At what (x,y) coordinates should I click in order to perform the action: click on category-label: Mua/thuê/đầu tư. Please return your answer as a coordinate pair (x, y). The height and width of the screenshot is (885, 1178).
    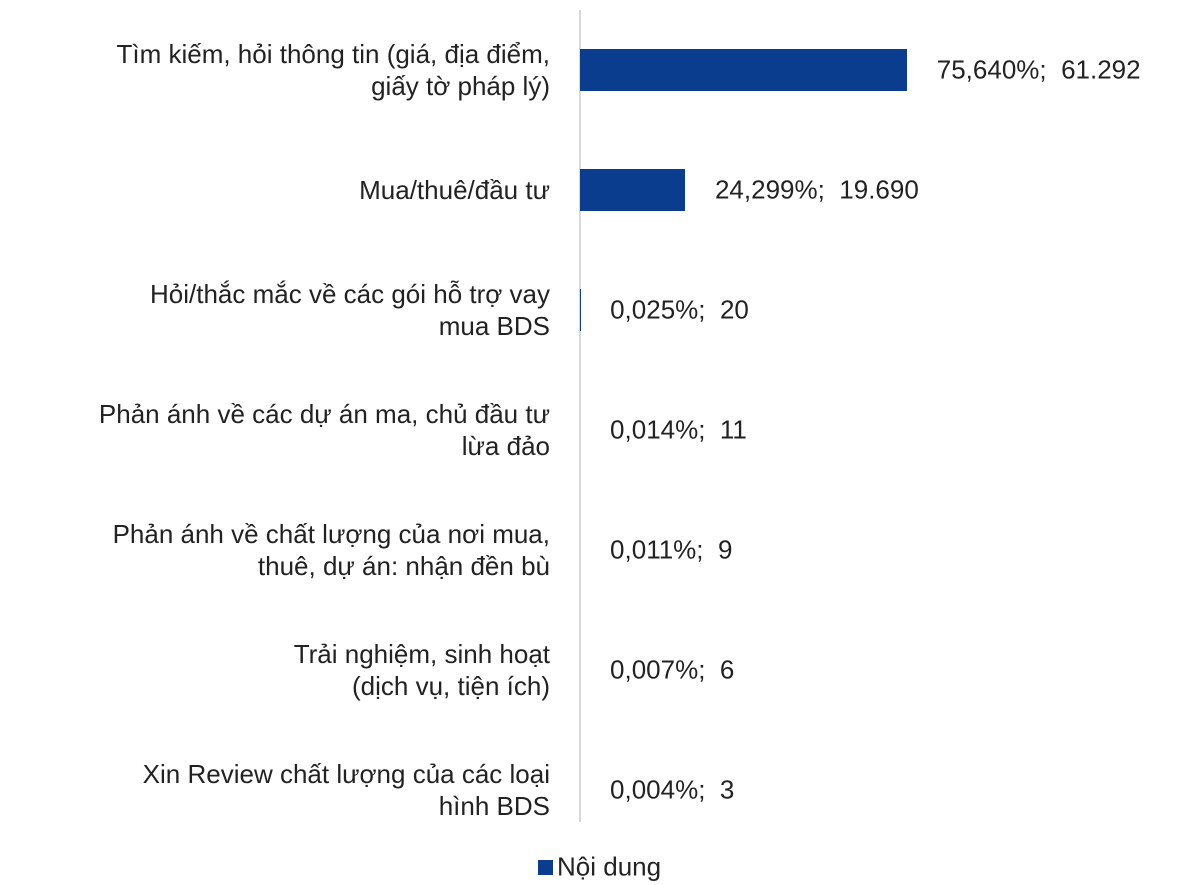
    Looking at the image, I should click on (454, 190).